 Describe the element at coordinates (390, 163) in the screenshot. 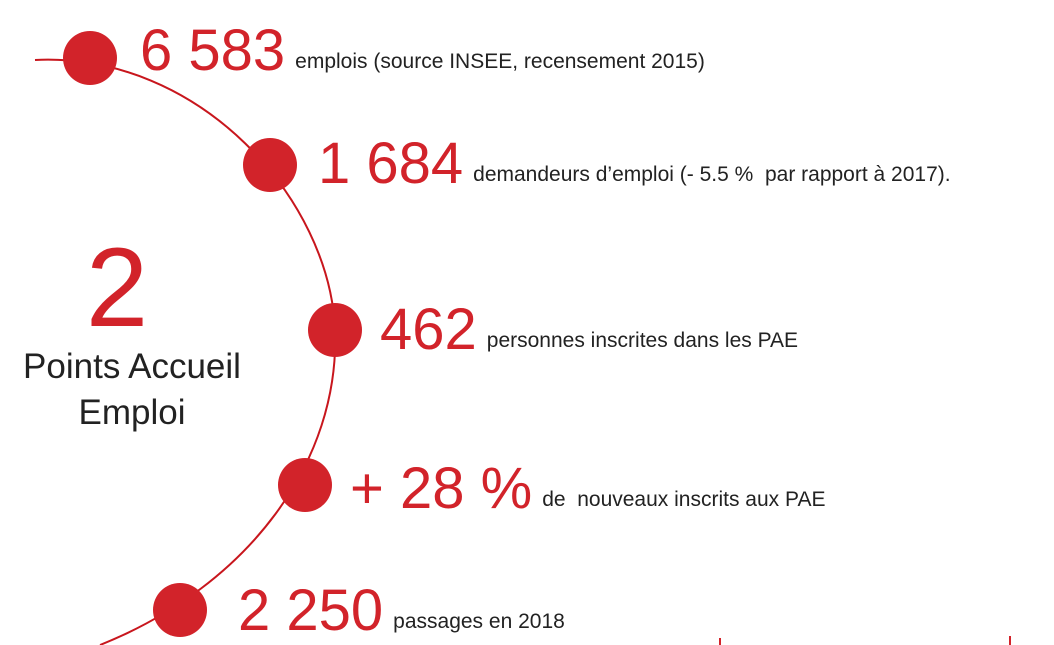

I see `item-number: 1 684` at that location.